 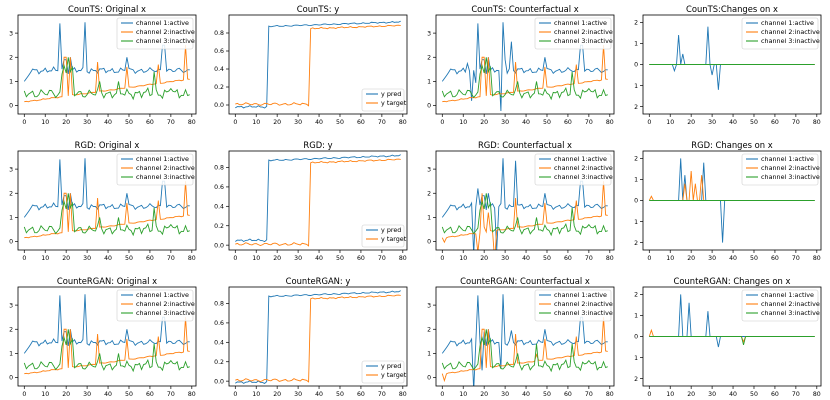 What do you see at coordinates (732, 9) in the screenshot?
I see `chart-title: CounTS:Changes on x` at bounding box center [732, 9].